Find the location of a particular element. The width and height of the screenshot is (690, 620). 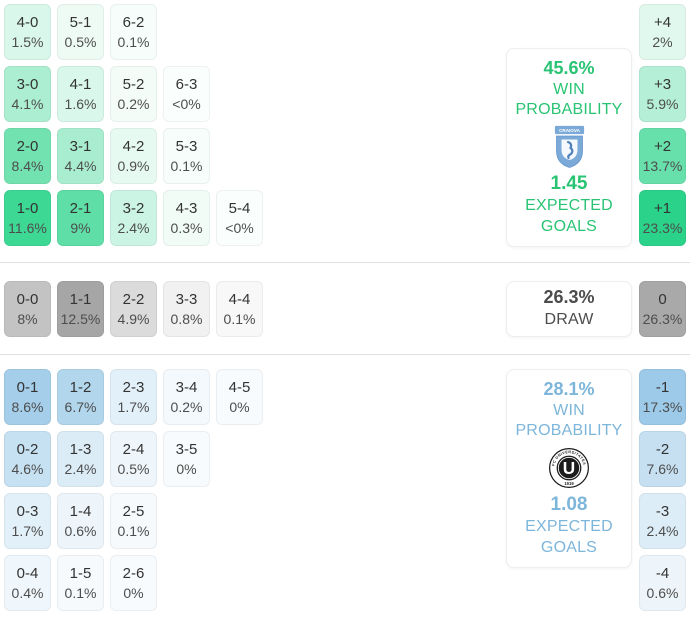

score-label: 2-3 is located at coordinates (133, 388).